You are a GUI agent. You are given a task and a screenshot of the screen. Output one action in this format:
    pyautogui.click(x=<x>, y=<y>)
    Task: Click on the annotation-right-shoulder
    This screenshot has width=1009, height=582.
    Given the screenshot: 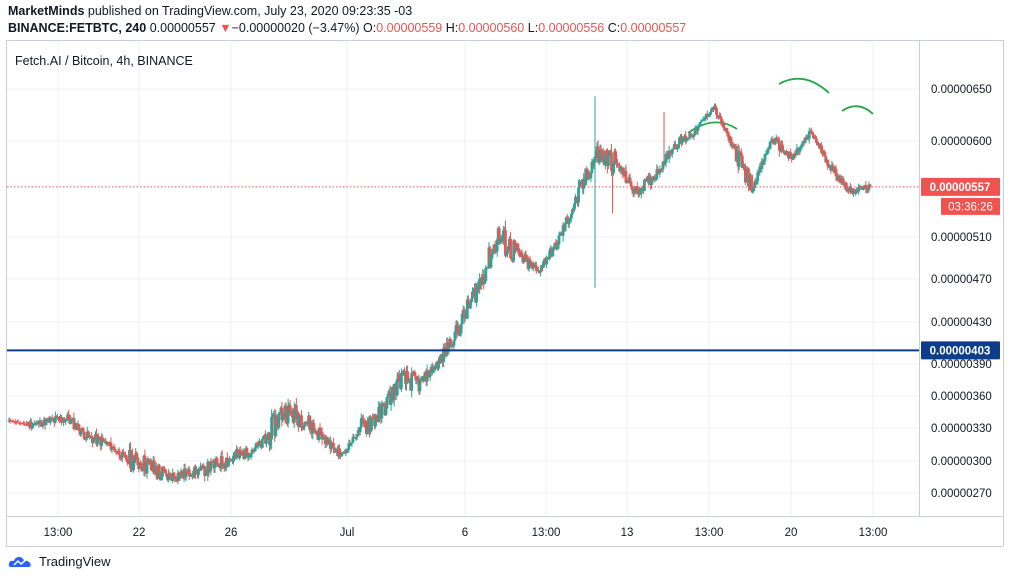 What is the action you would take?
    pyautogui.click(x=857, y=110)
    